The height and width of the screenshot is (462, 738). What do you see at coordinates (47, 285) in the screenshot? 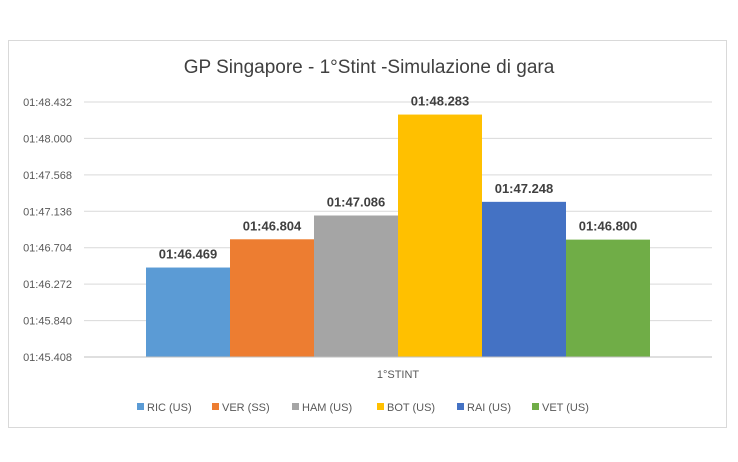
I see `y-tick-label: 01:46.272` at bounding box center [47, 285].